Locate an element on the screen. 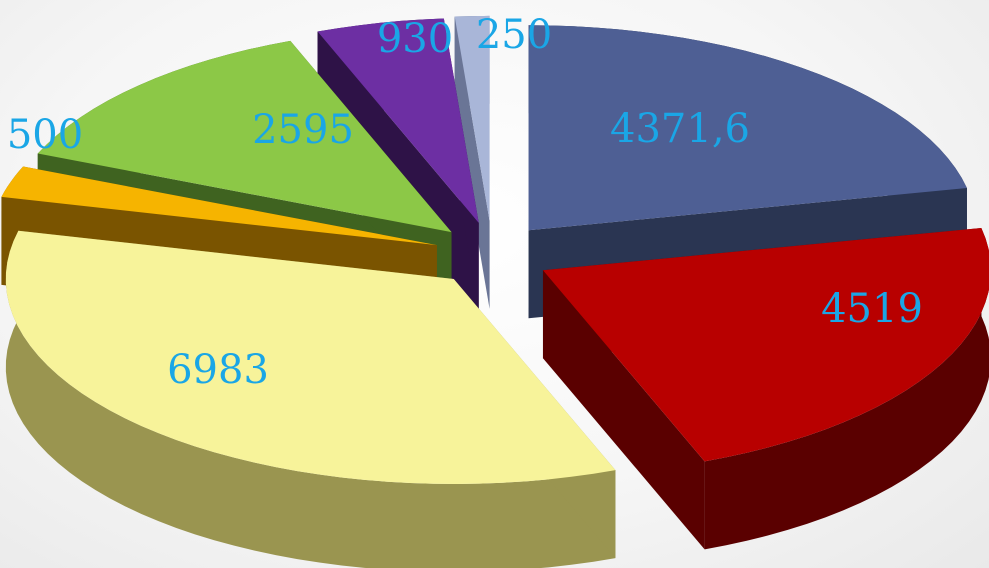  data-label-1: 4519 is located at coordinates (872, 309).